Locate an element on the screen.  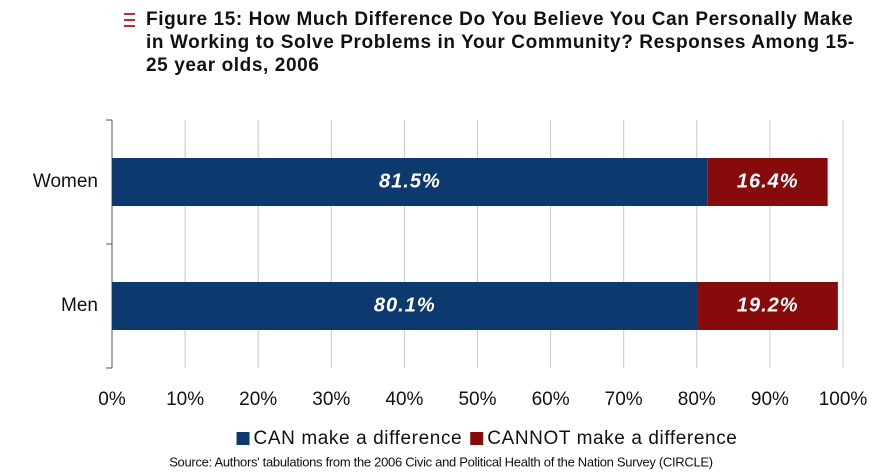
x-tick-label: 50% is located at coordinates (477, 399).